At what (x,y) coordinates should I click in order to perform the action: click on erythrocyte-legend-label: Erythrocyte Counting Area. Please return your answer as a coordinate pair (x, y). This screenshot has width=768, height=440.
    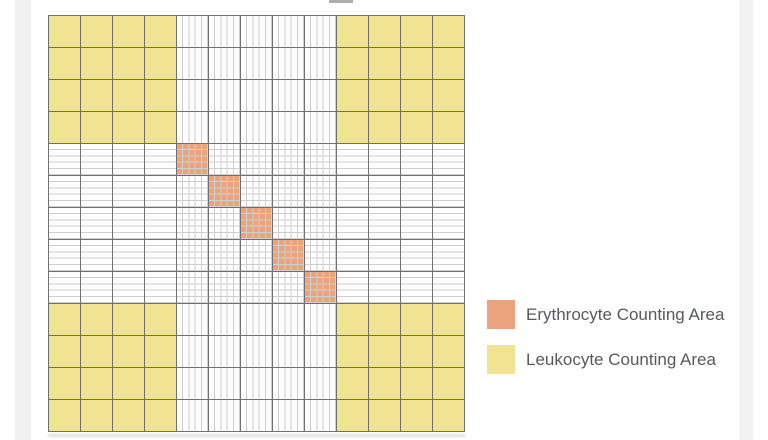
    Looking at the image, I should click on (625, 314).